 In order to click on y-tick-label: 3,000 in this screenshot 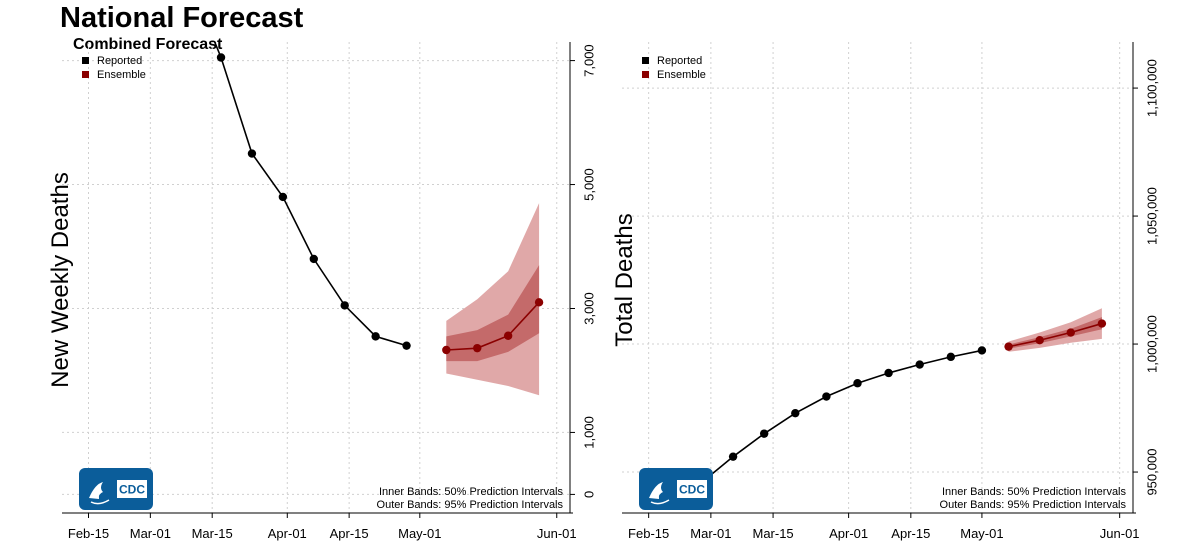, I will do `click(589, 308)`.